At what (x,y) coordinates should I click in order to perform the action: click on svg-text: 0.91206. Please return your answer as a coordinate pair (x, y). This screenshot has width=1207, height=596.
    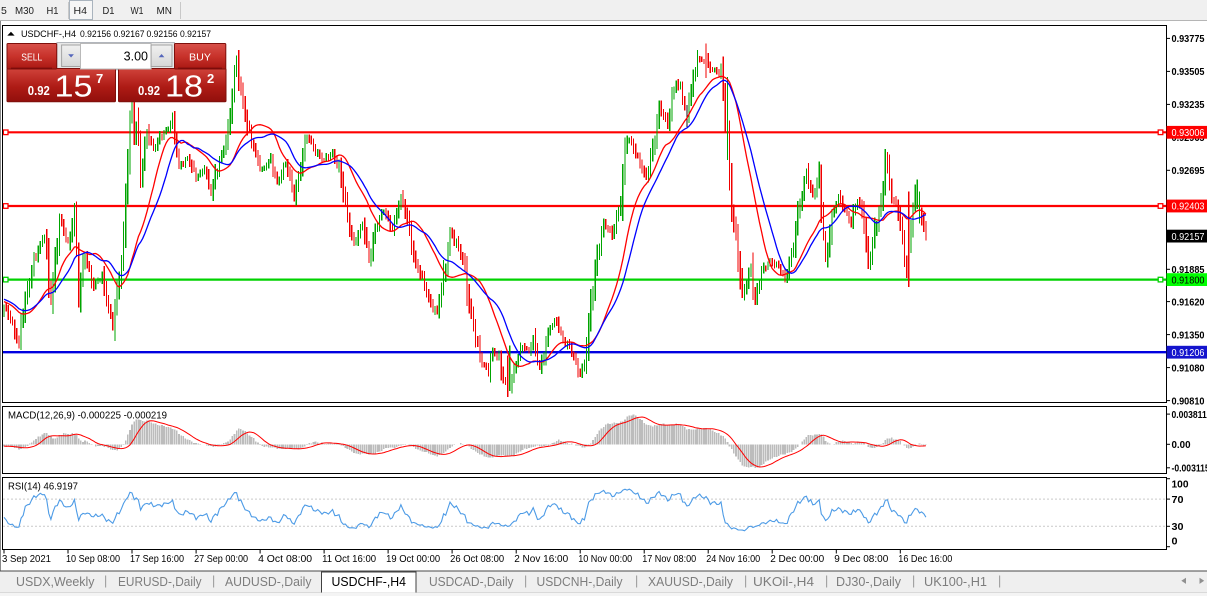
    Looking at the image, I should click on (1188, 353).